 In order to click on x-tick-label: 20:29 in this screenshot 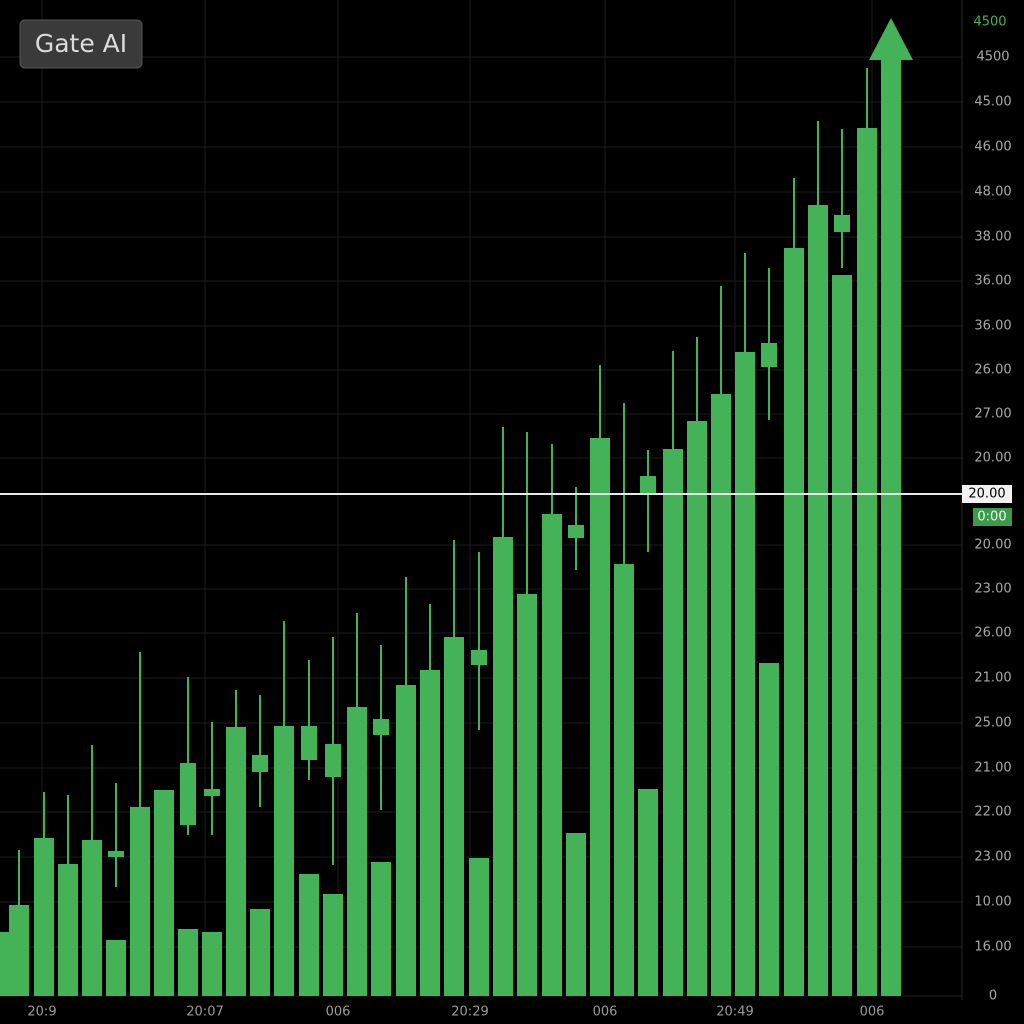, I will do `click(469, 1012)`.